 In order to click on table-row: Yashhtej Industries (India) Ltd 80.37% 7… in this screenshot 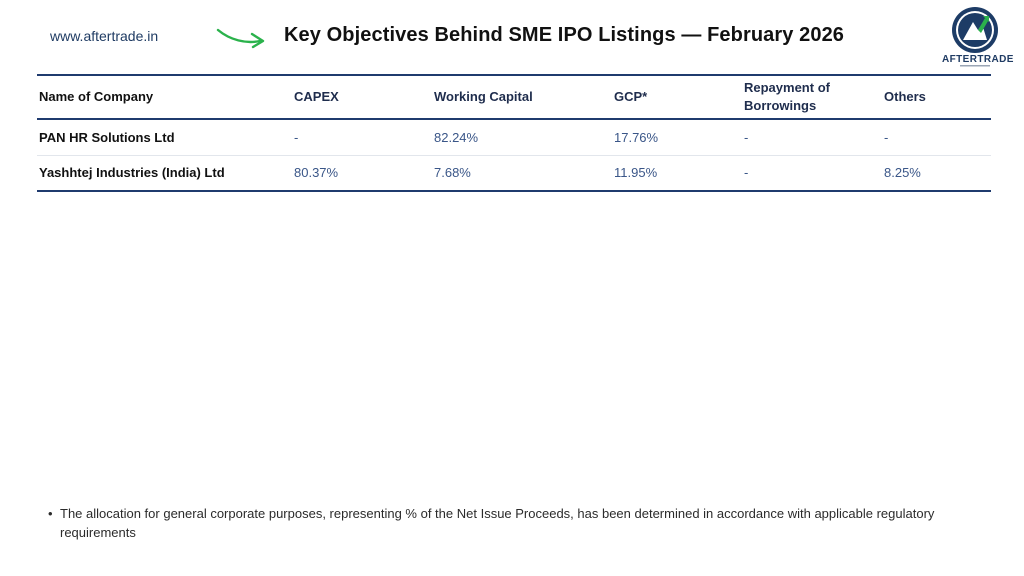, I will do `click(514, 173)`.